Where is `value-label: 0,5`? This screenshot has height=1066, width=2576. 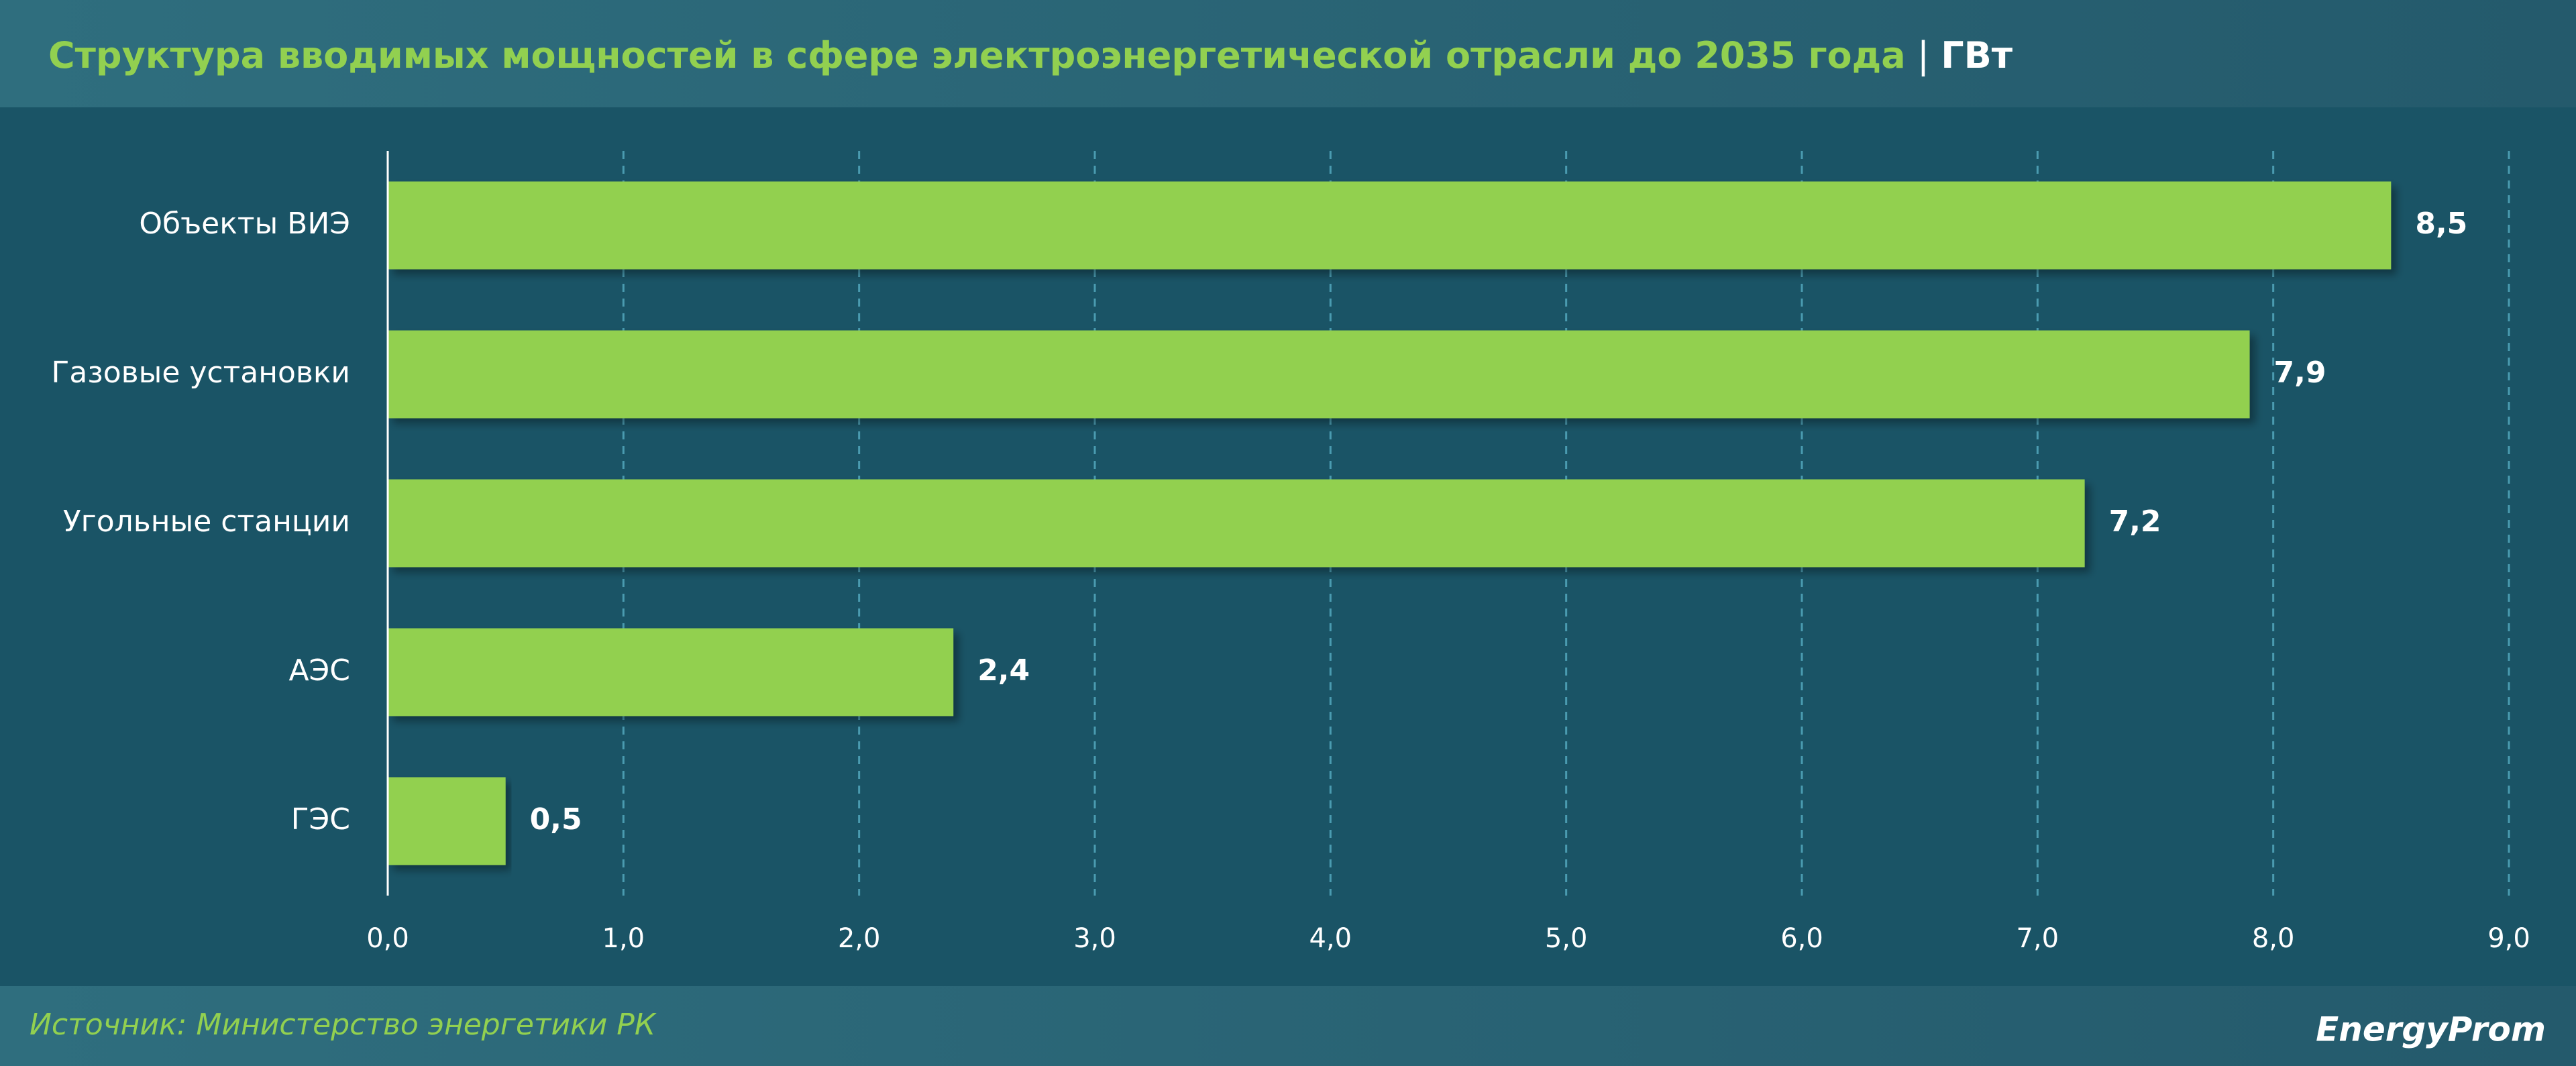 value-label: 0,5 is located at coordinates (556, 819).